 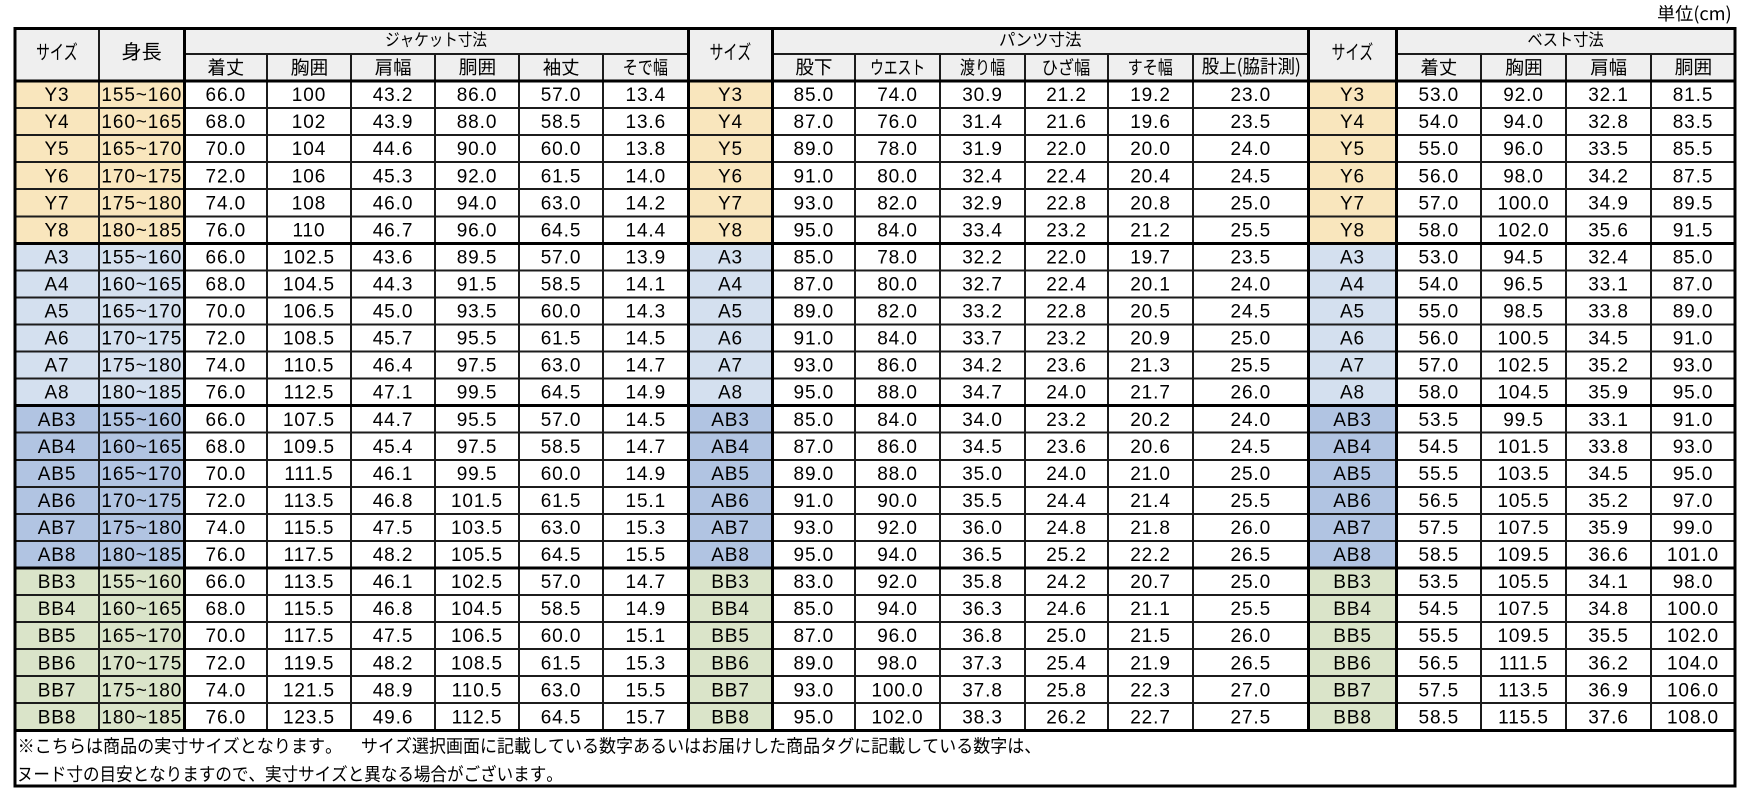 I want to click on svg-text: Y6, so click(x=730, y=176).